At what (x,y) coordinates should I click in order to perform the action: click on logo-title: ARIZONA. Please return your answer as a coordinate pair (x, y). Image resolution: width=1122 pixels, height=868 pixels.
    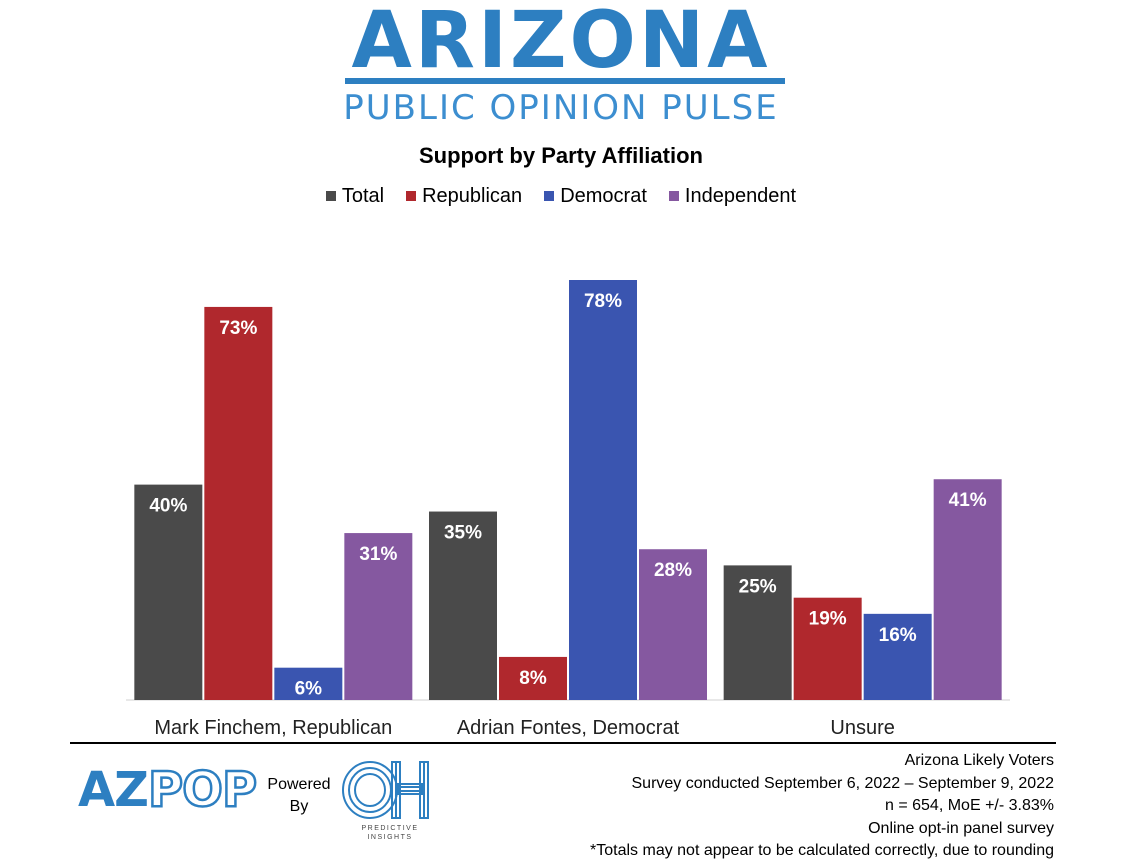
    Looking at the image, I should click on (561, 43).